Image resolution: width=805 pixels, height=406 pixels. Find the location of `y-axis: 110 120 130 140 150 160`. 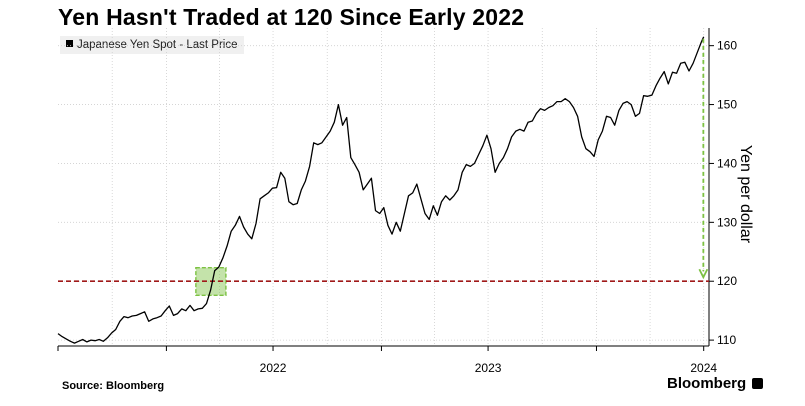

y-axis: 110 120 130 140 150 160 is located at coordinates (722, 187).